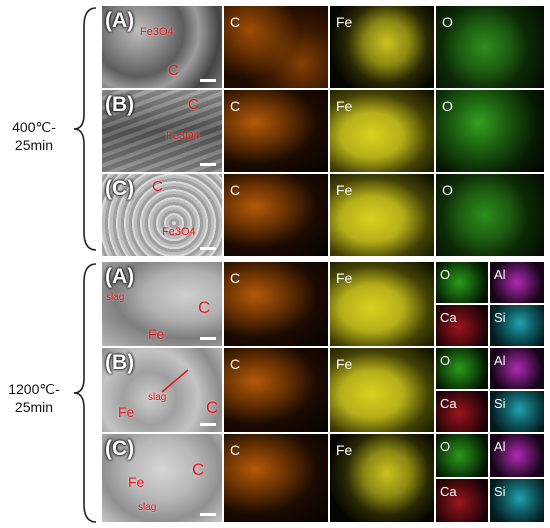  I want to click on sem-image-1200-c: (C) C Fe slag, so click(162, 478).